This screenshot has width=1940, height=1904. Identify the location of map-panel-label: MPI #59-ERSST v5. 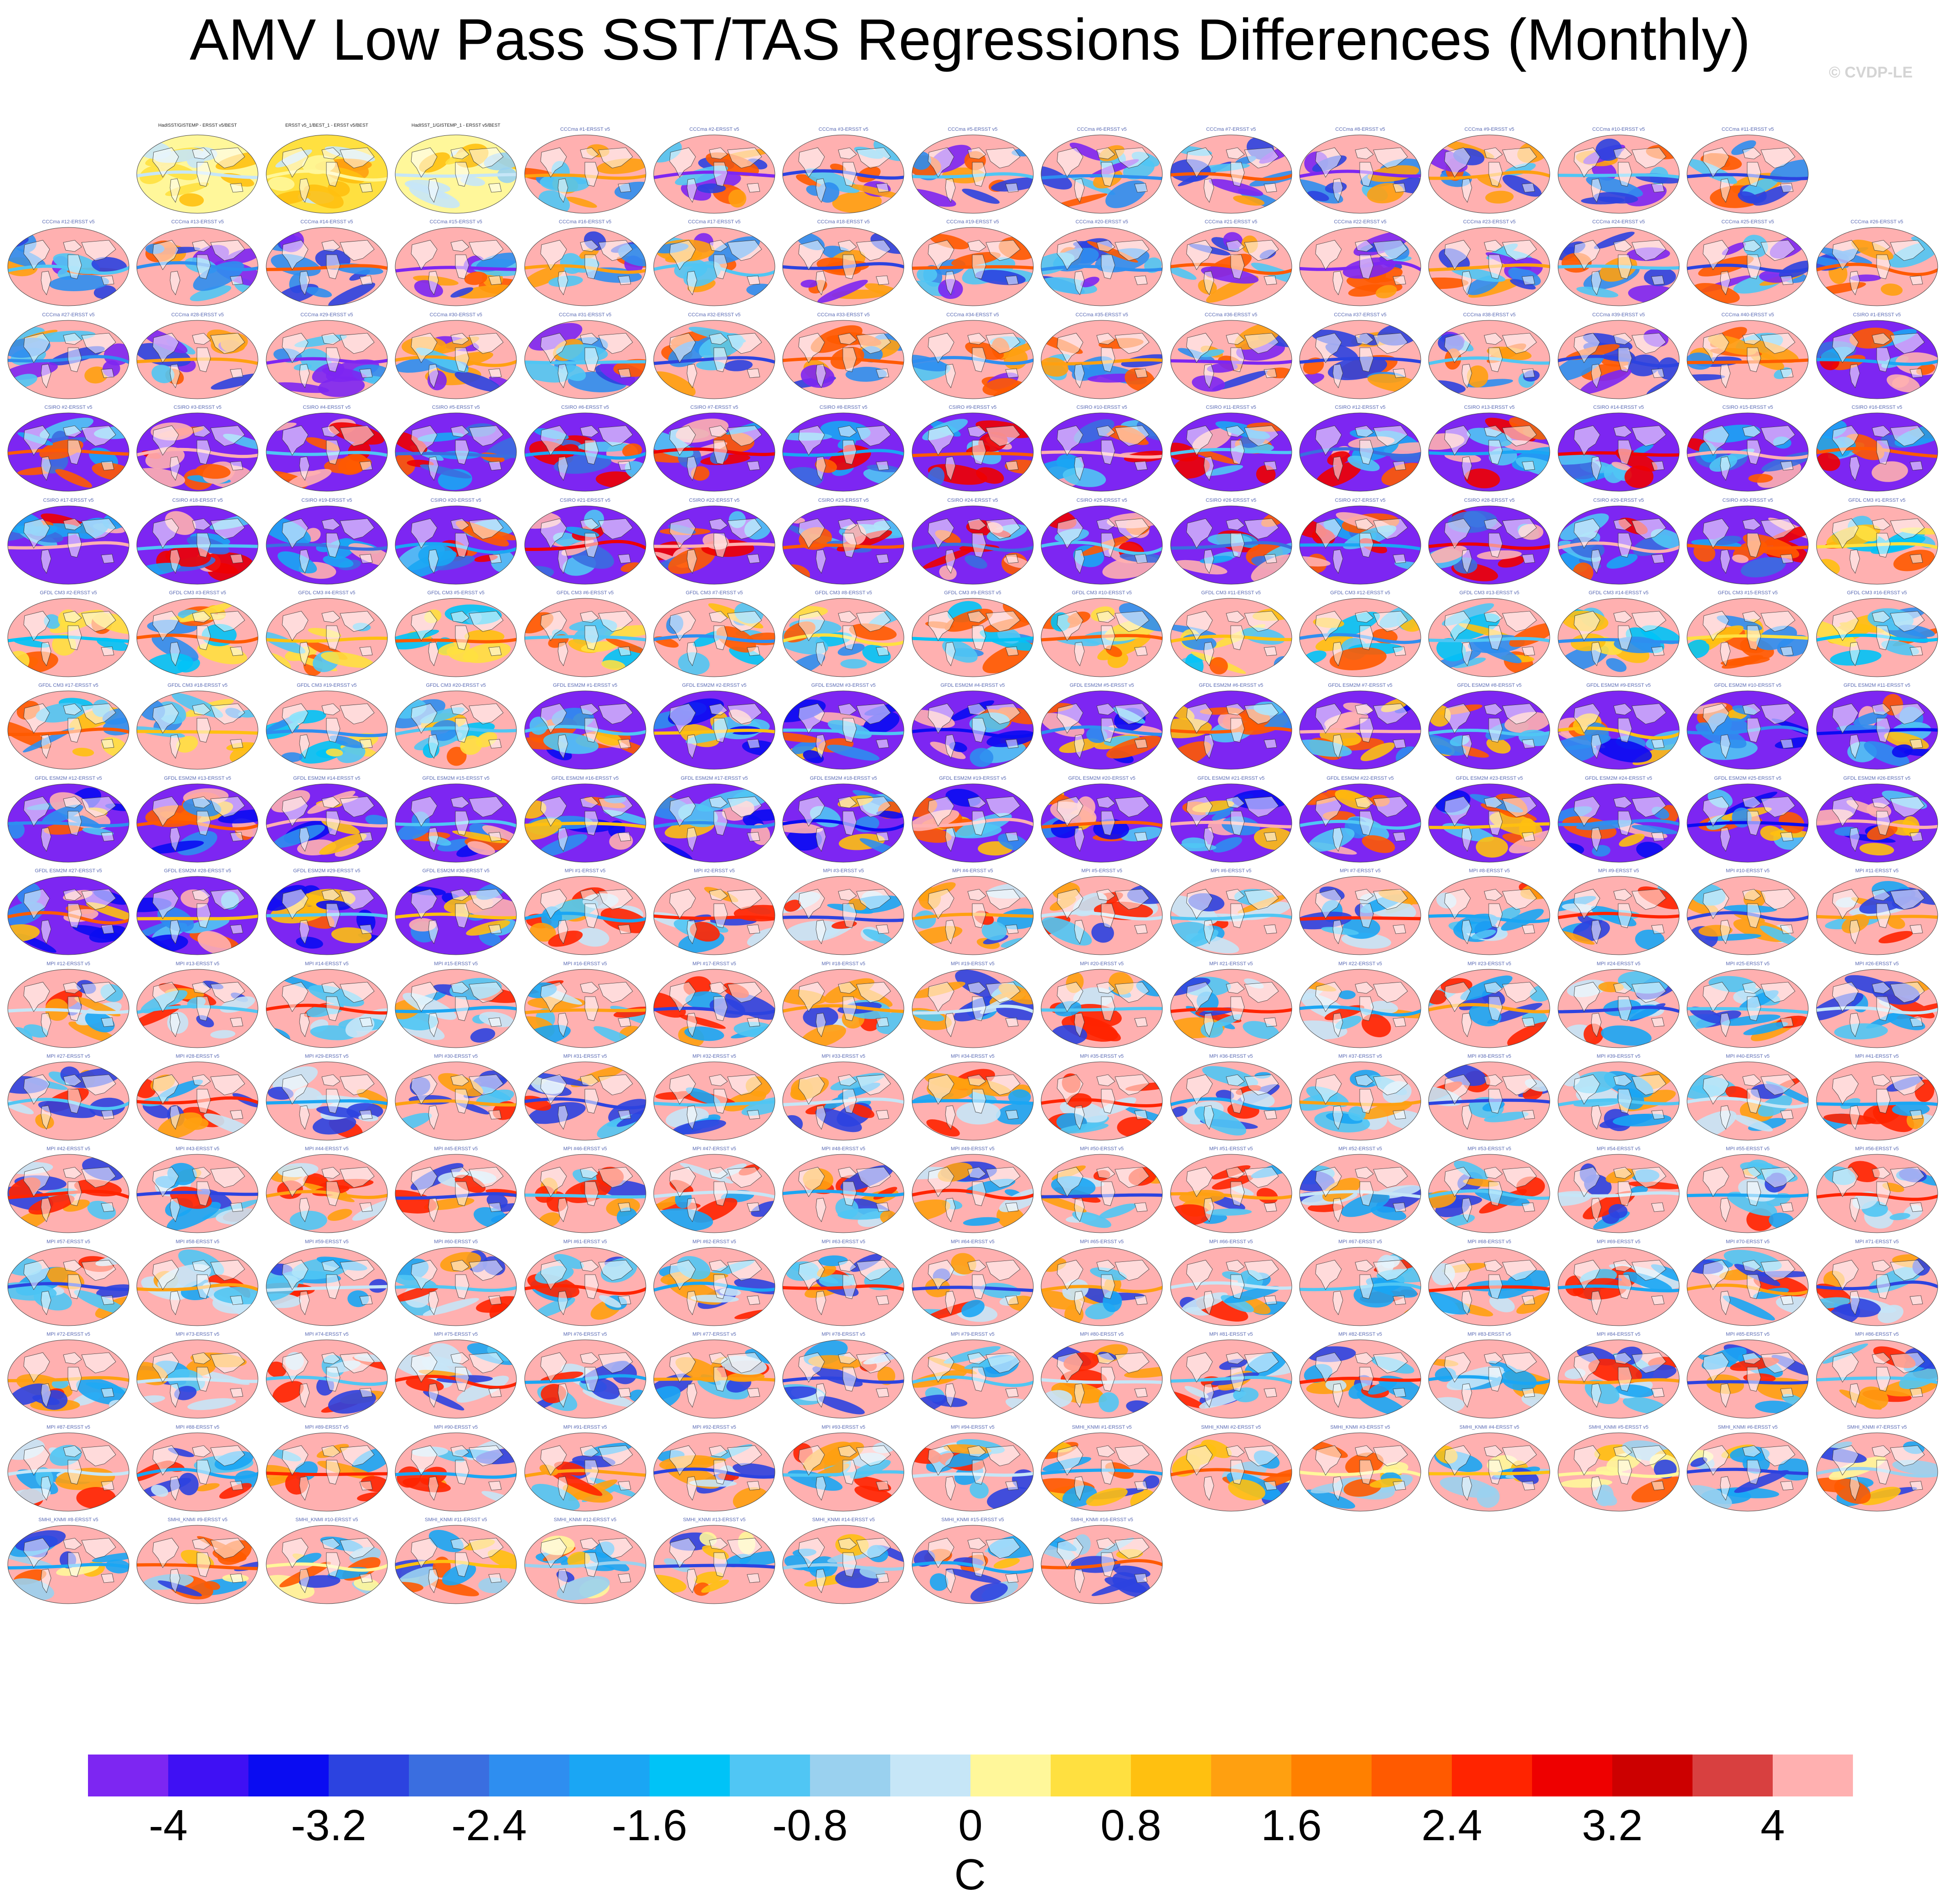
(326, 1242).